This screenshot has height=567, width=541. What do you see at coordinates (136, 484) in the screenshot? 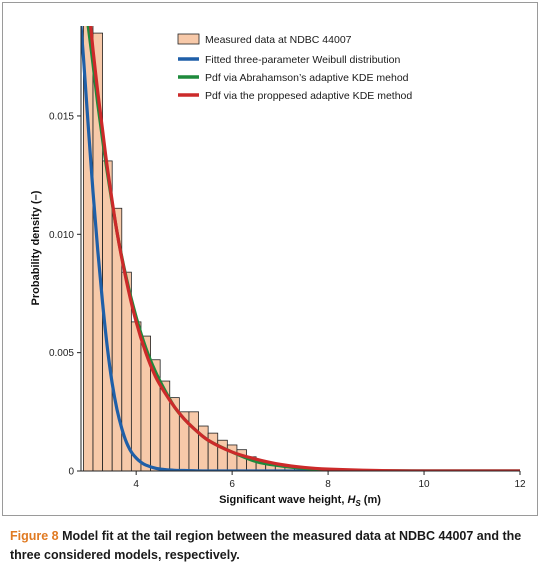
I see `x-tick-label: 4` at bounding box center [136, 484].